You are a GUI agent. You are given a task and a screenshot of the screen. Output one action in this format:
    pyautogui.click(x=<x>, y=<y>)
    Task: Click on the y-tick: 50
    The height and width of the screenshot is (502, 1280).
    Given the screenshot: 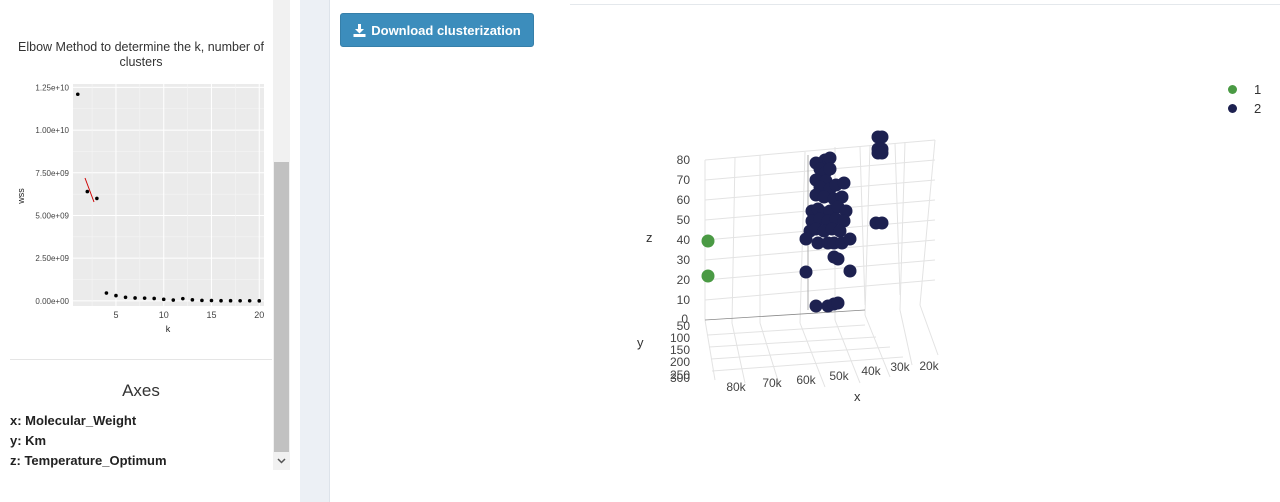 What is the action you would take?
    pyautogui.click(x=684, y=326)
    